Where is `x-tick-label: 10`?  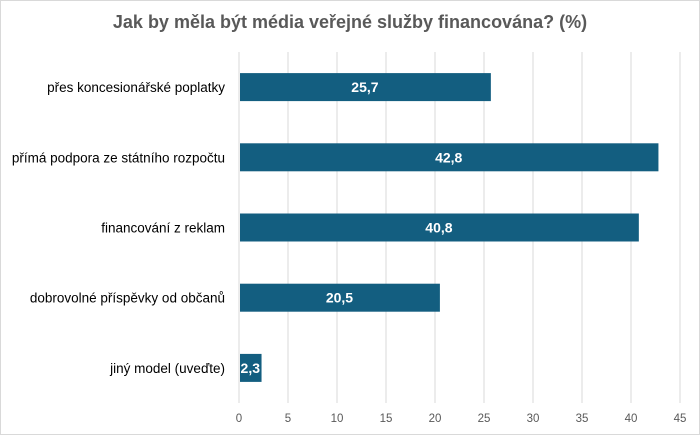
x-tick-label: 10 is located at coordinates (337, 419).